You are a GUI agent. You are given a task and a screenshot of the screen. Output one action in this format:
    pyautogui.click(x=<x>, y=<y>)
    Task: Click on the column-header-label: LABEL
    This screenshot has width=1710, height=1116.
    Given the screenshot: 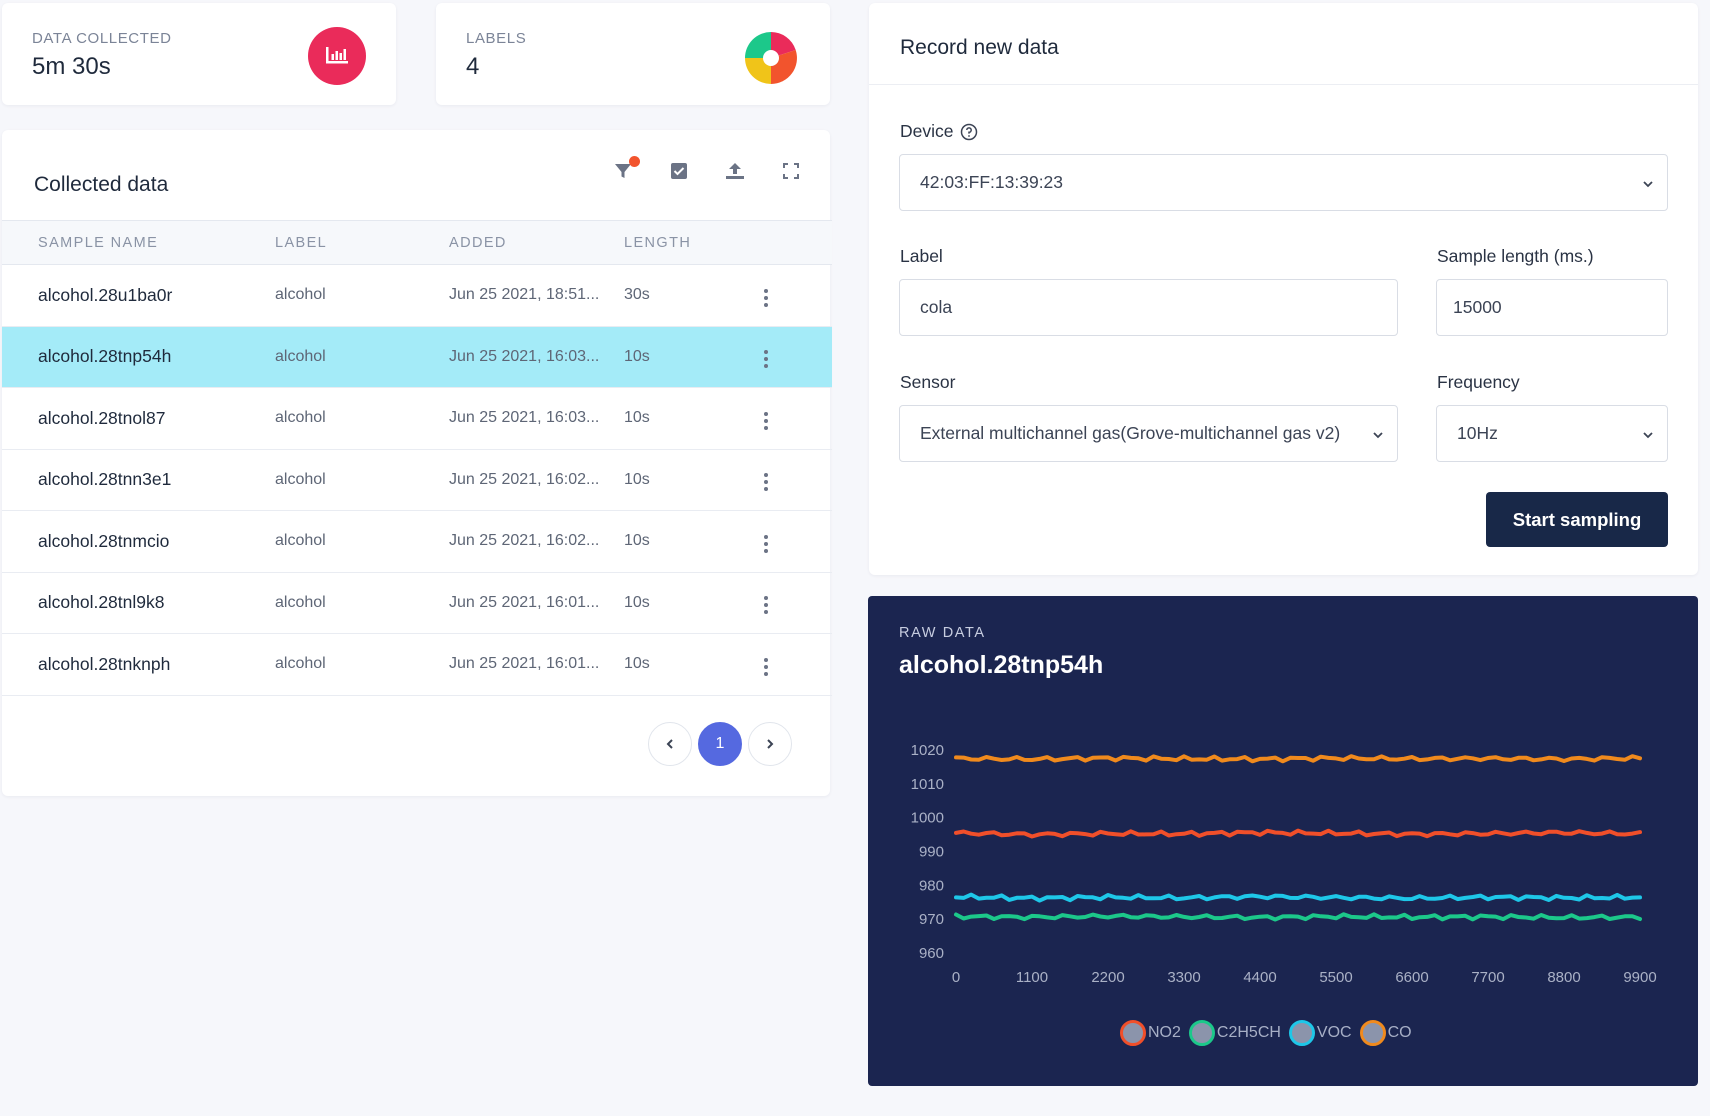 What is the action you would take?
    pyautogui.click(x=362, y=242)
    